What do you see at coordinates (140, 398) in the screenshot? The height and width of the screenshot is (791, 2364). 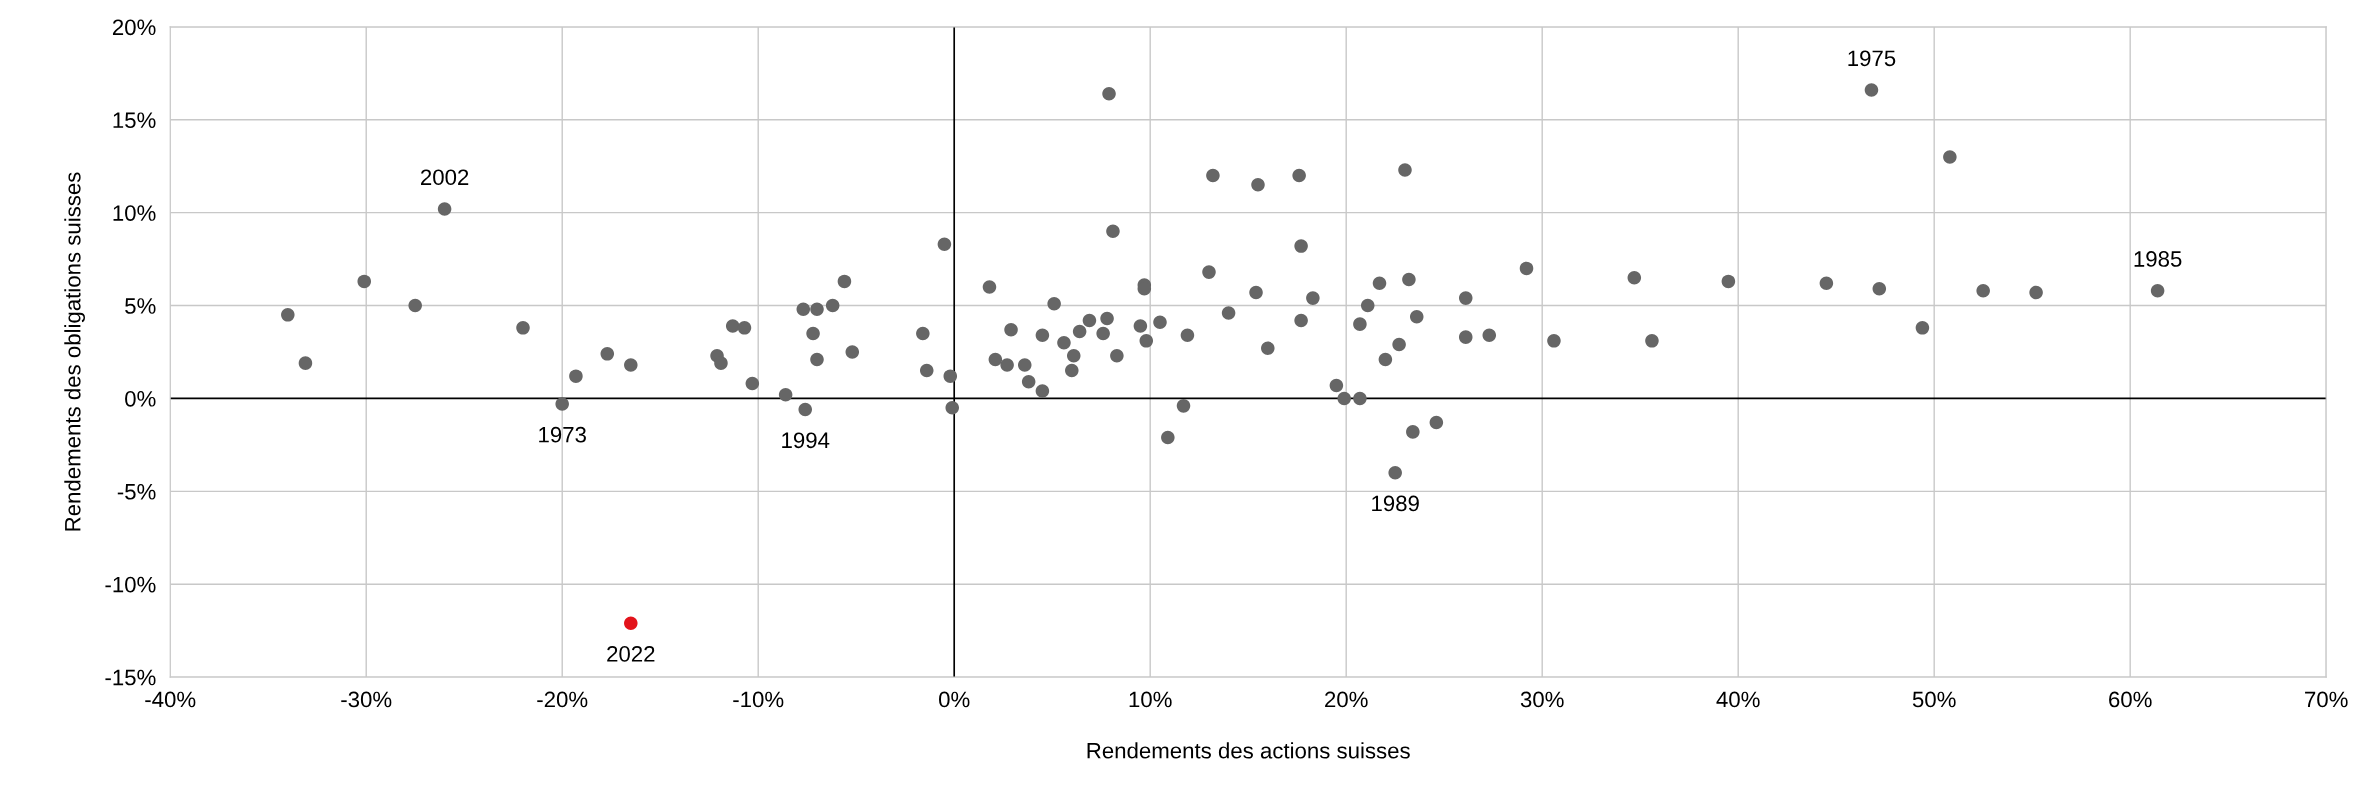 I see `y-tick-label: 0%` at bounding box center [140, 398].